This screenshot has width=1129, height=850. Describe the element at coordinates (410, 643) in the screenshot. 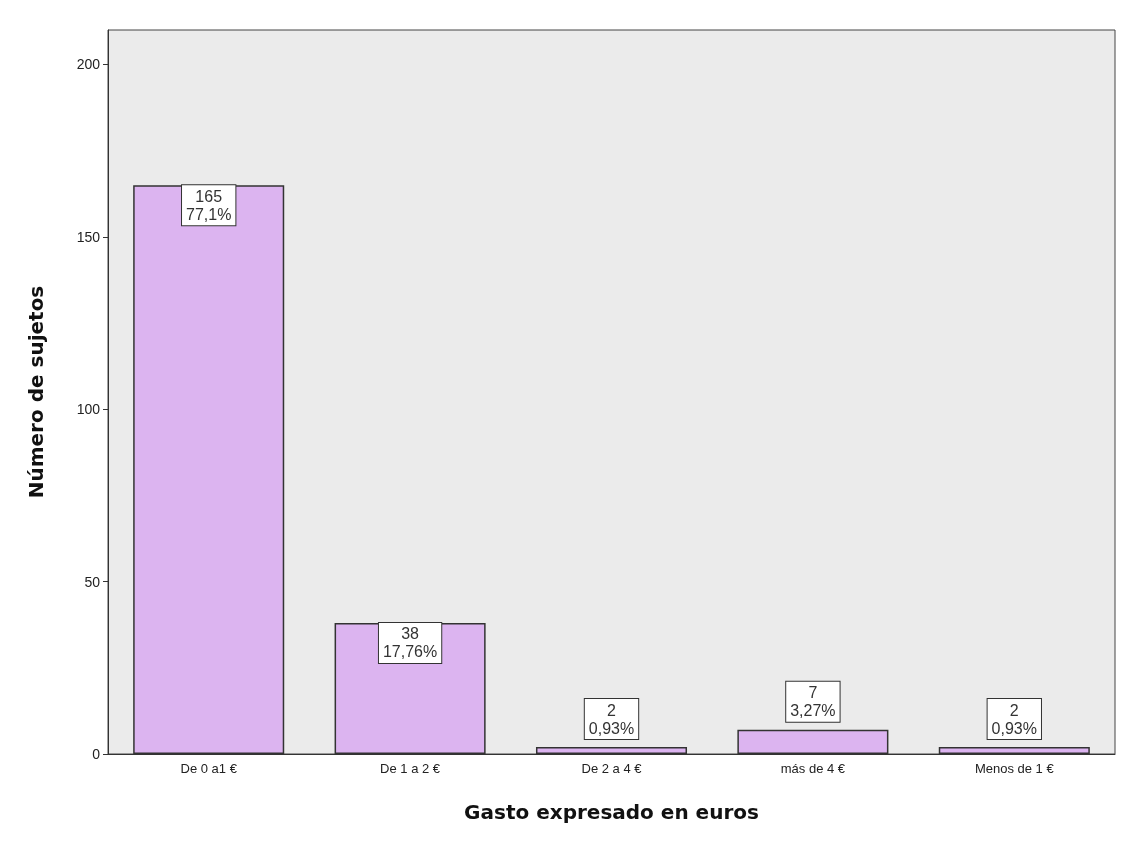

I see `data-label: 38 17,76%` at that location.